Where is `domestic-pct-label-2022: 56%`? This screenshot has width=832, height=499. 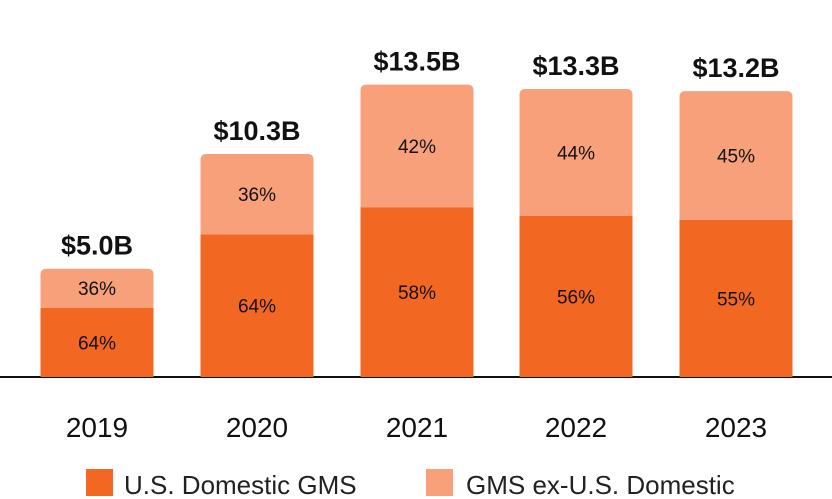
domestic-pct-label-2022: 56% is located at coordinates (576, 297).